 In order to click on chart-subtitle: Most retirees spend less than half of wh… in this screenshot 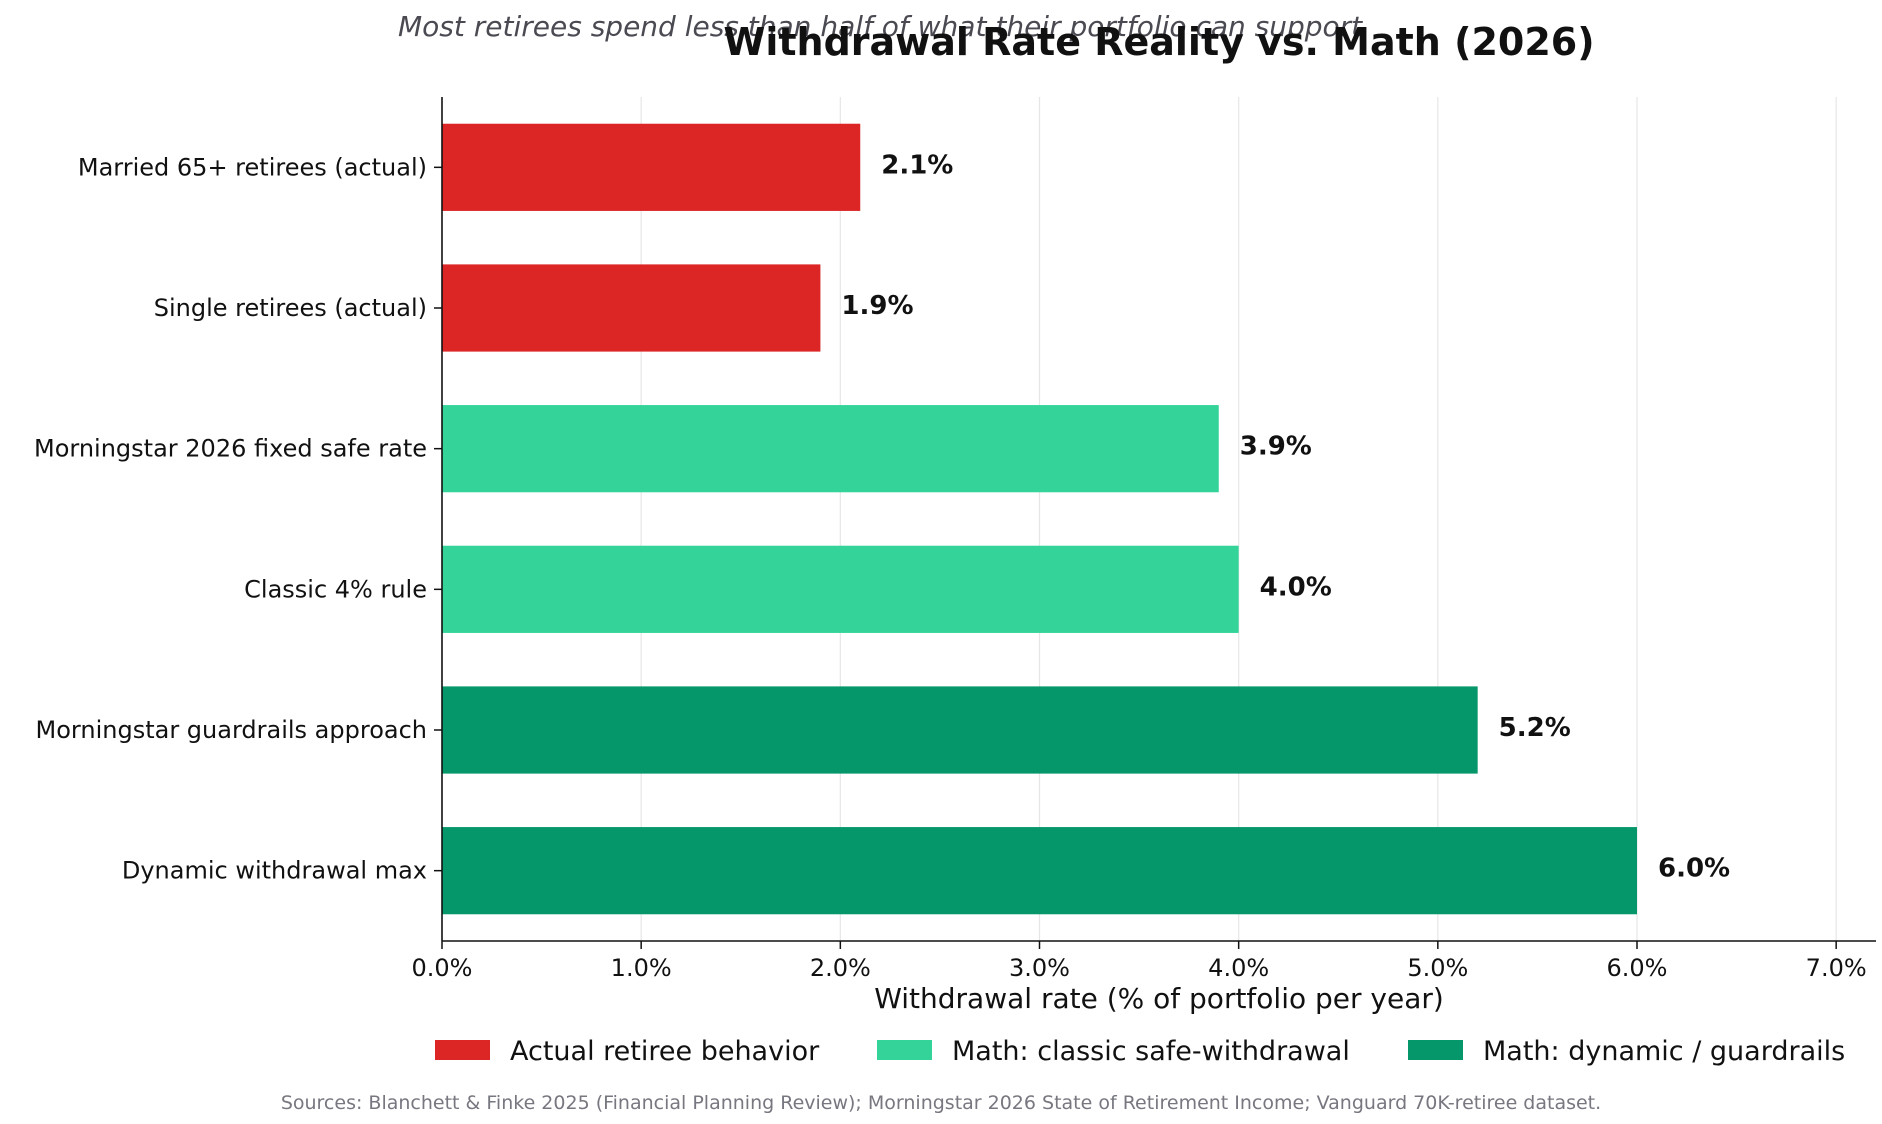, I will do `click(880, 26)`.